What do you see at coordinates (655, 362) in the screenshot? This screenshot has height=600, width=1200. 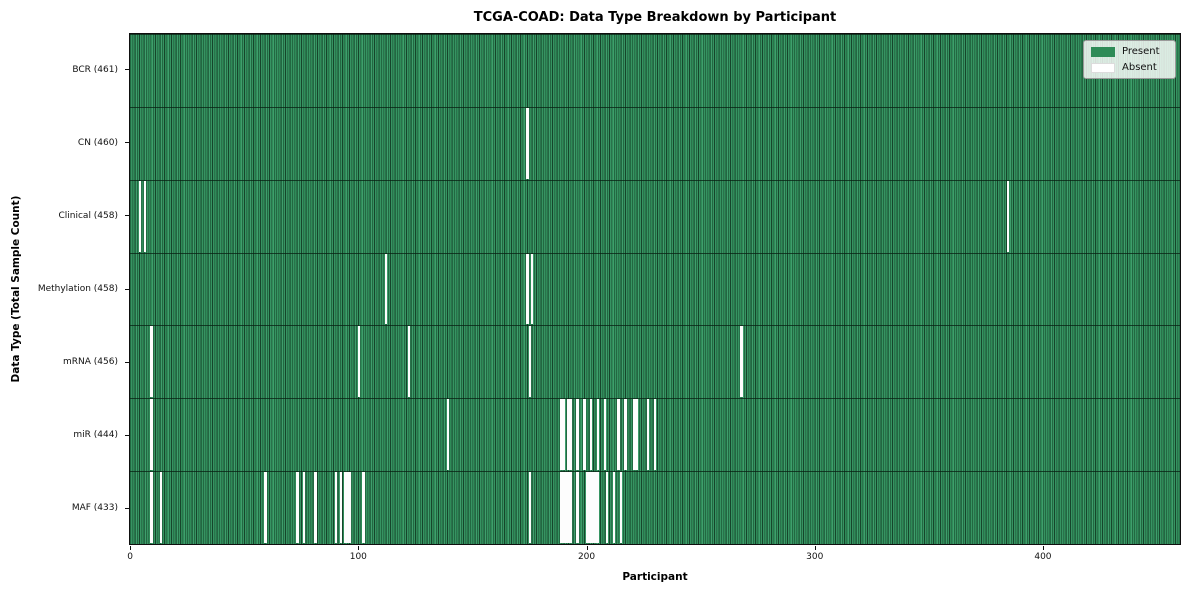 I see `heatmap-row-mrna` at bounding box center [655, 362].